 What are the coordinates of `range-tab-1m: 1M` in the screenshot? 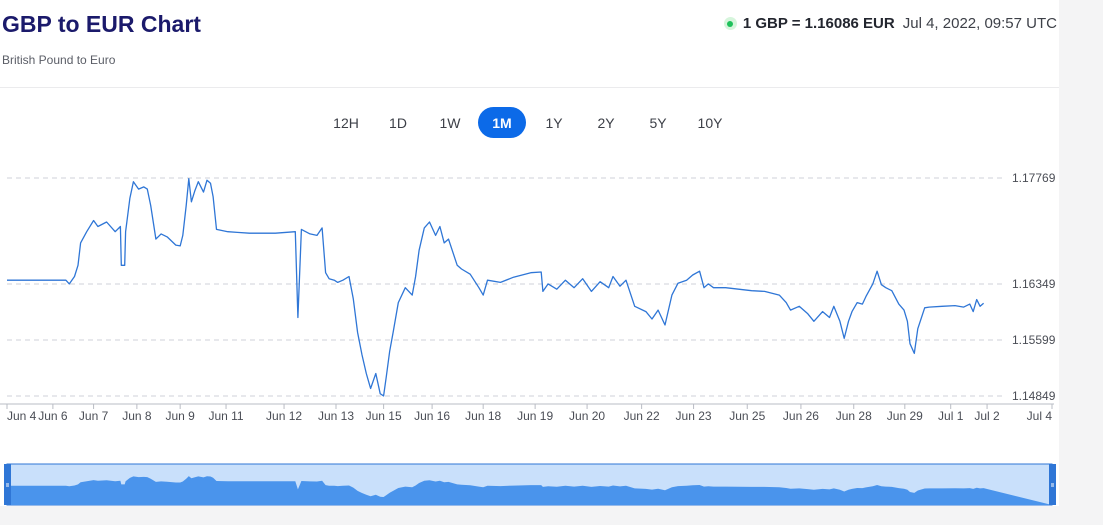 It's located at (502, 122).